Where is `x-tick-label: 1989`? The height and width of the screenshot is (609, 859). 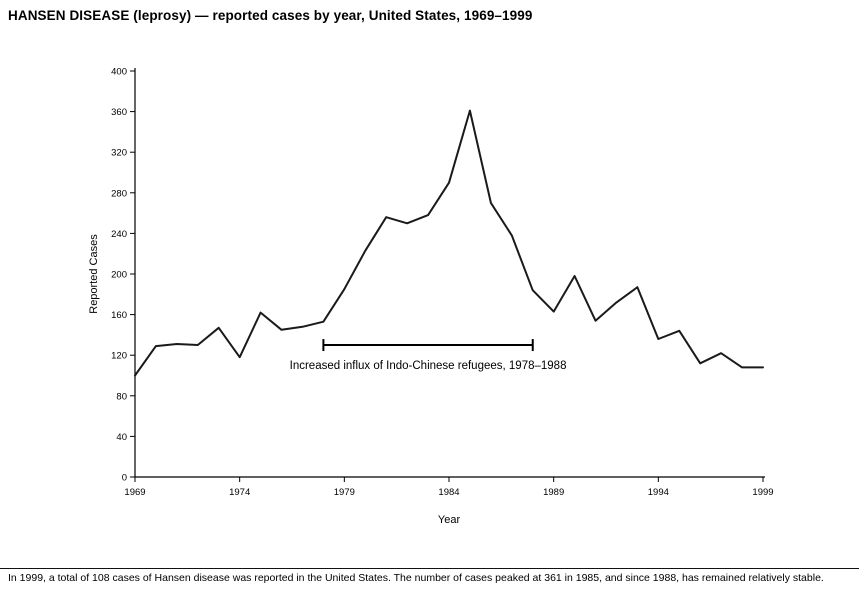
x-tick-label: 1989 is located at coordinates (553, 492).